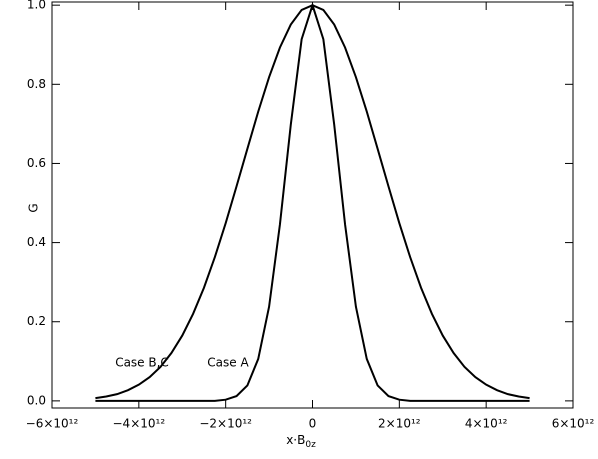 The image size is (598, 459). Describe the element at coordinates (52, 424) in the screenshot. I see `x-tick-label: −6×10¹²` at that location.